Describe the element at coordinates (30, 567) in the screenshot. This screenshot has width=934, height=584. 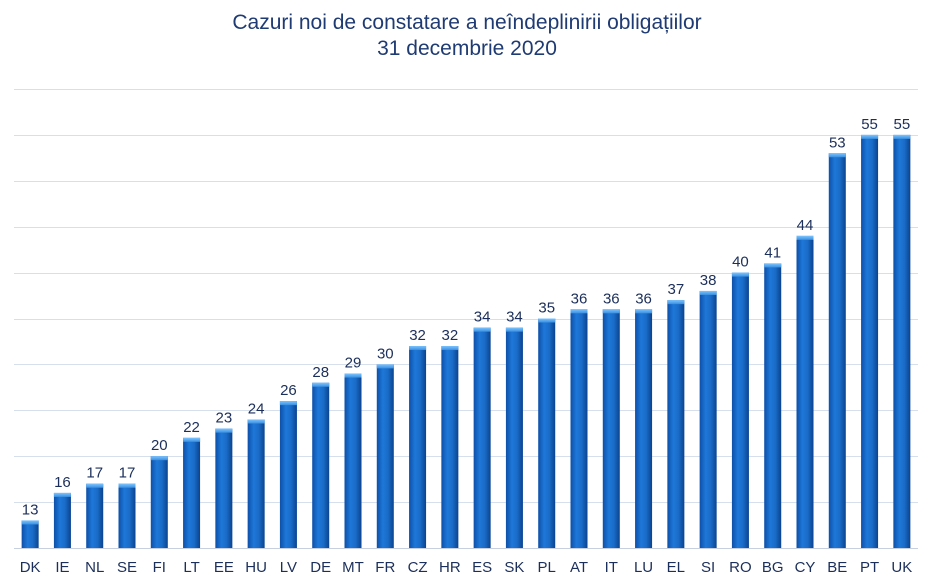
I see `x-tick-label-dk: DK` at that location.